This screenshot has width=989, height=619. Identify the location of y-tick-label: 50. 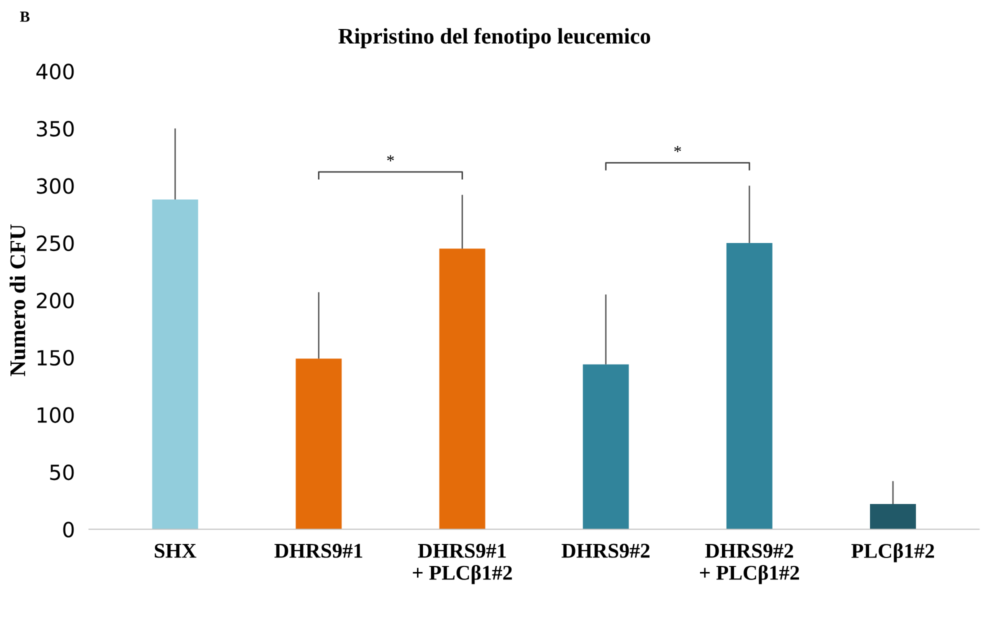
(62, 472).